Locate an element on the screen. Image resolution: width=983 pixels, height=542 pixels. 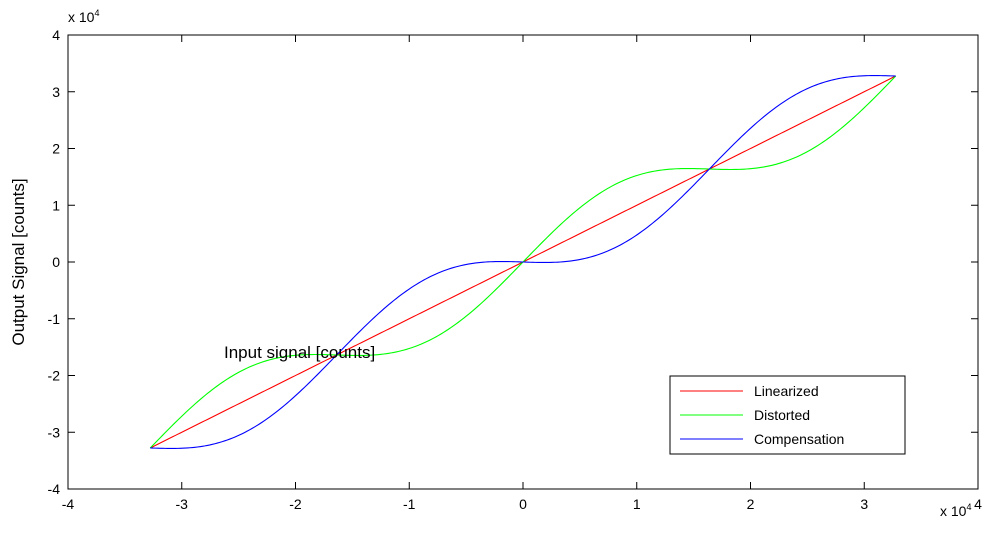
x-tick-label: -3 is located at coordinates (182, 504).